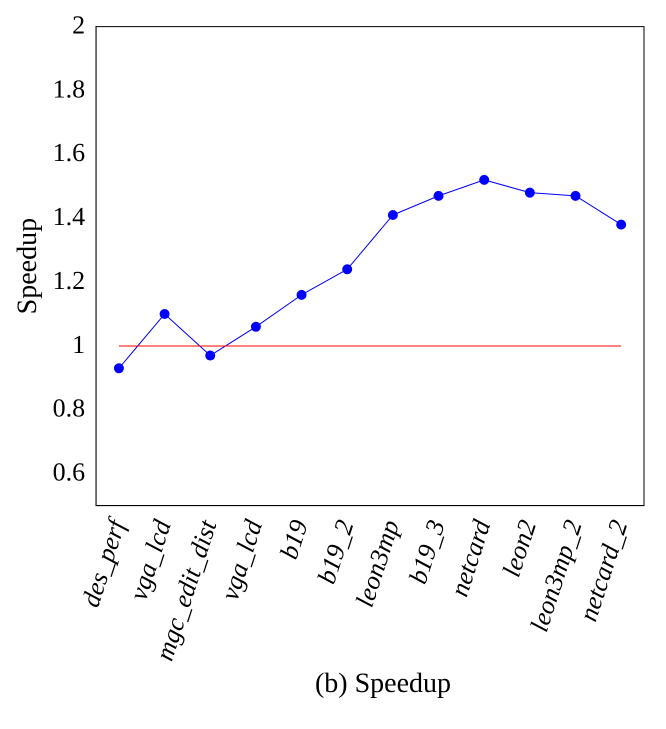 The width and height of the screenshot is (666, 729). I want to click on x-tick-label: vga_lcd, so click(241, 560).